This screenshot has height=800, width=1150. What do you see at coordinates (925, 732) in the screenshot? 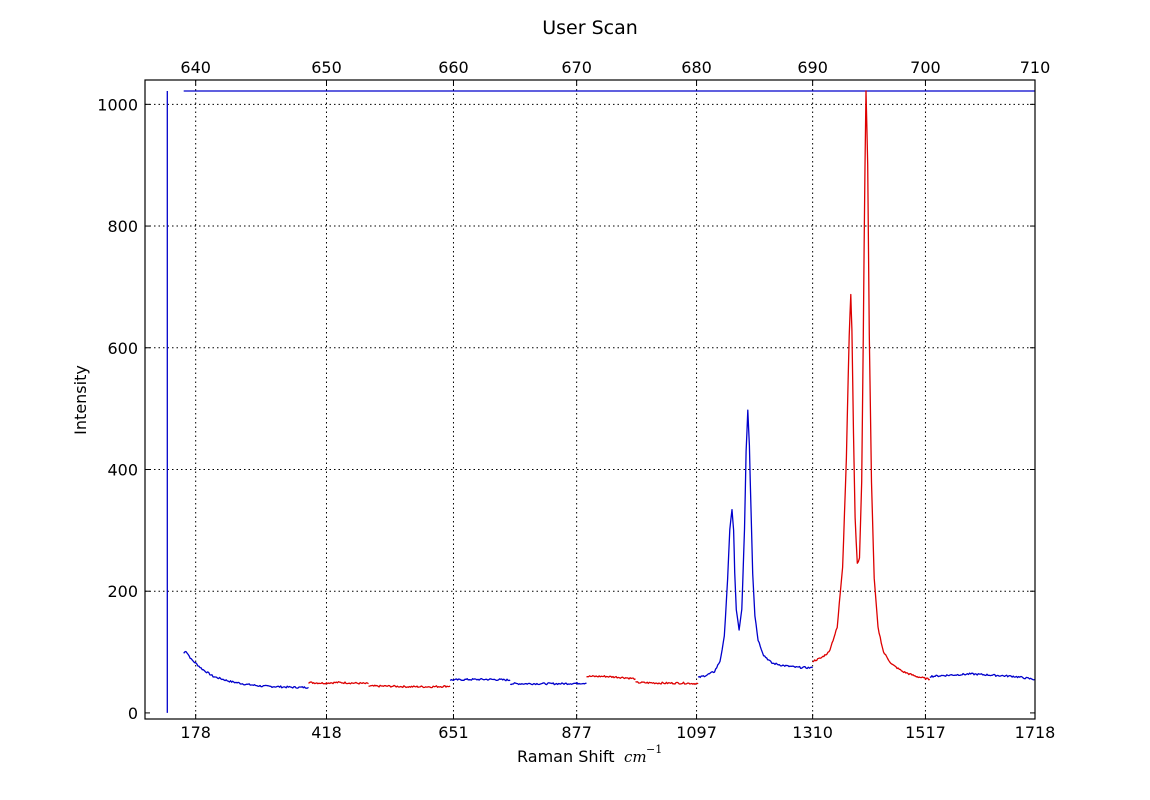
I see `x-tick-label: 1517` at bounding box center [925, 732].